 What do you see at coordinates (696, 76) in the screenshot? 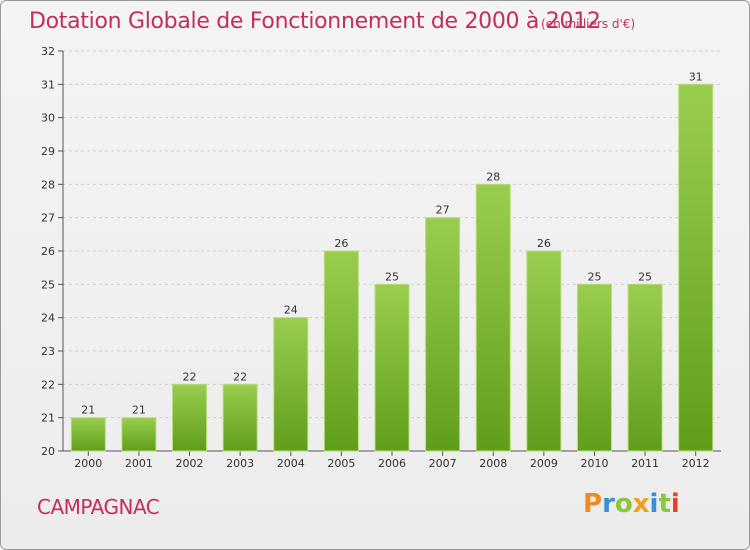
I see `bar-value-label: 31` at bounding box center [696, 76].